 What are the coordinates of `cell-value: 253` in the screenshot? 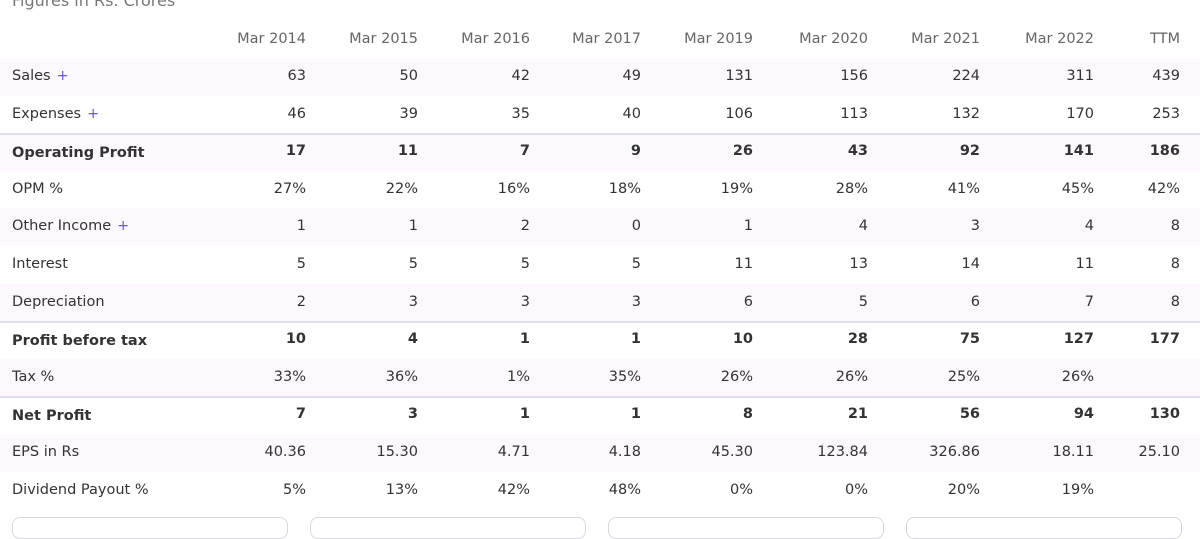 It's located at (1166, 113).